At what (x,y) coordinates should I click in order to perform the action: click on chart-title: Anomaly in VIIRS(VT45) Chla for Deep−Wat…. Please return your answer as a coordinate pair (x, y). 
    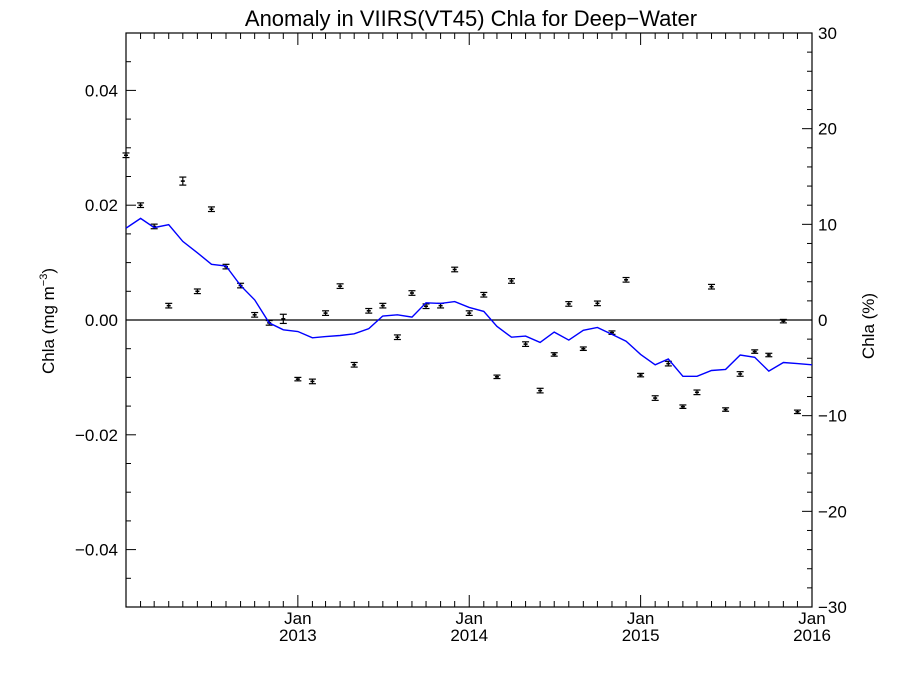
    Looking at the image, I should click on (471, 18).